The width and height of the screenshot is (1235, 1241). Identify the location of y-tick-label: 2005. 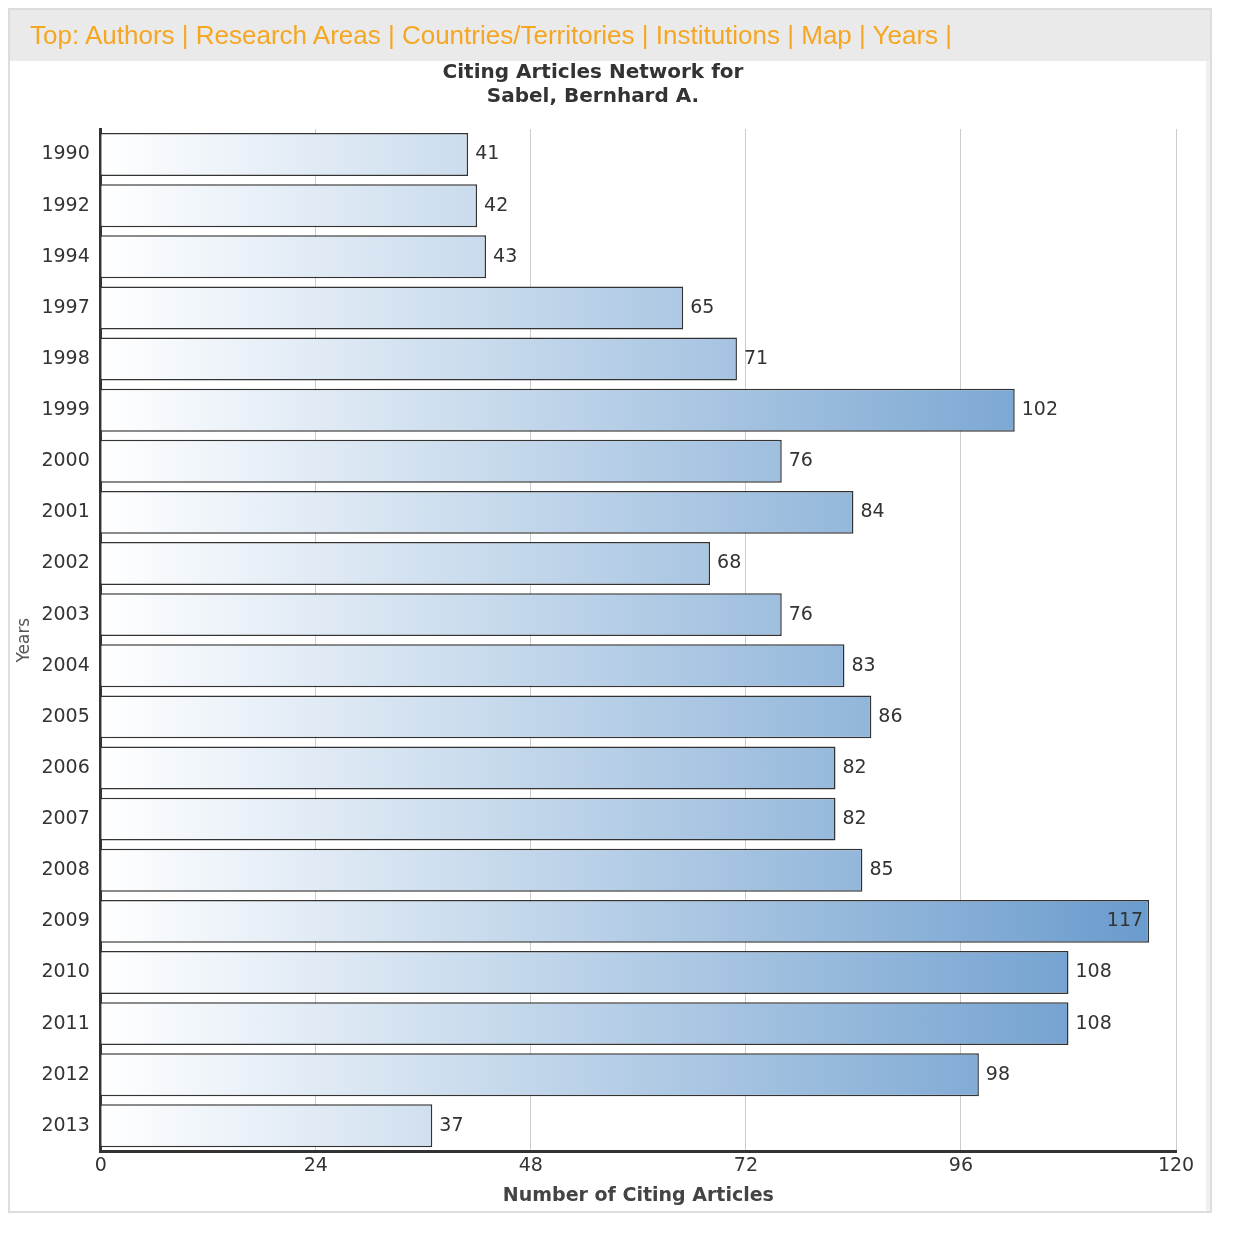
(65, 714).